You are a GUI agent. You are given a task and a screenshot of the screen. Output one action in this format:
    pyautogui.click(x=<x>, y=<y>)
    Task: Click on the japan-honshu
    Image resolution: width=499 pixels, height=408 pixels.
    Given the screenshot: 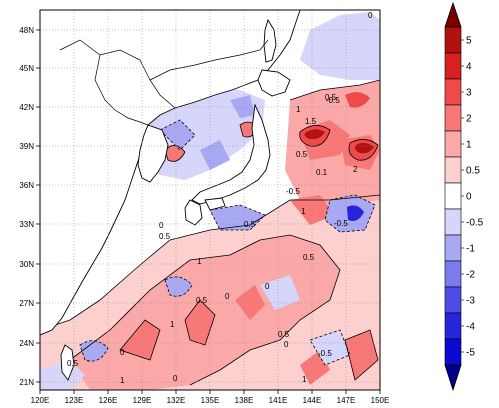 What is the action you would take?
    pyautogui.click(x=231, y=154)
    